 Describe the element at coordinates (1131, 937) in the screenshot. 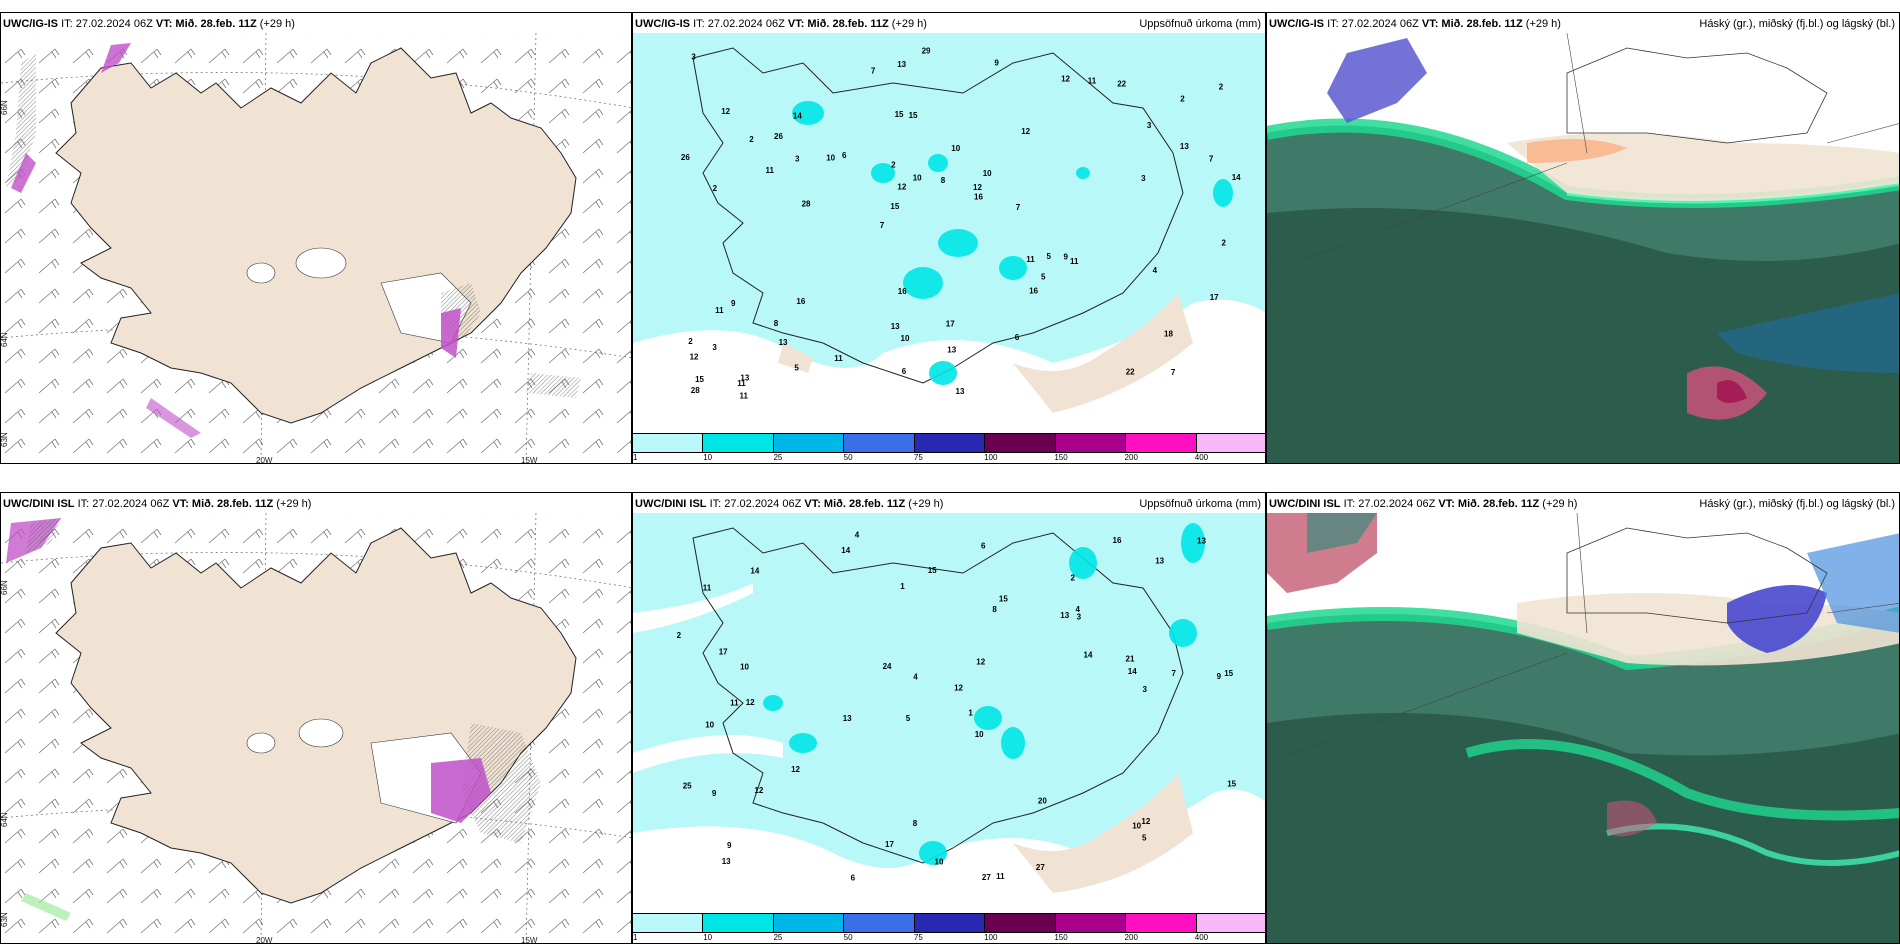

I see `colorbar-tick-label: 200` at that location.